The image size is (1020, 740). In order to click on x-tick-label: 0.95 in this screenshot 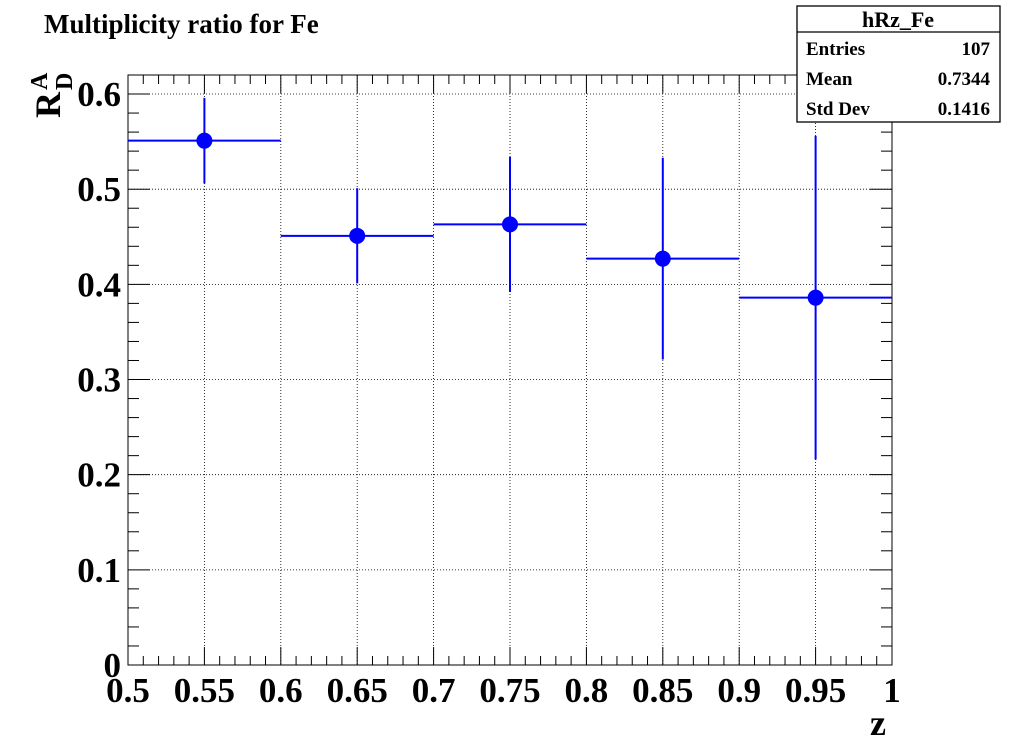, I will do `click(815, 690)`.